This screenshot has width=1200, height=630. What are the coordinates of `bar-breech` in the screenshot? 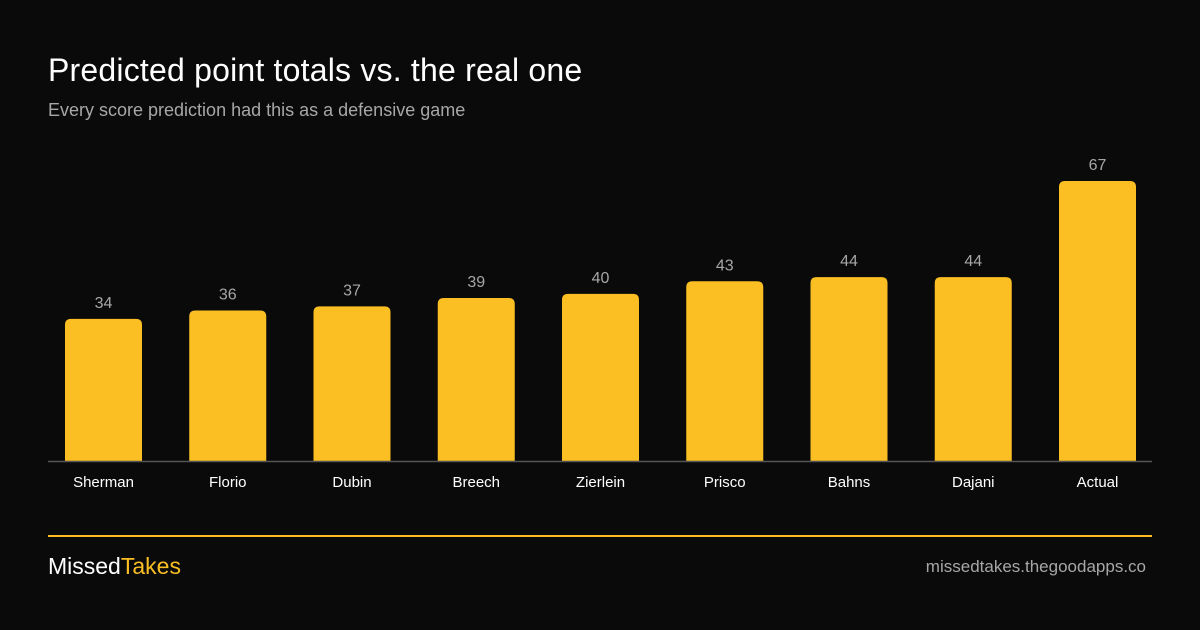 It's located at (476, 379).